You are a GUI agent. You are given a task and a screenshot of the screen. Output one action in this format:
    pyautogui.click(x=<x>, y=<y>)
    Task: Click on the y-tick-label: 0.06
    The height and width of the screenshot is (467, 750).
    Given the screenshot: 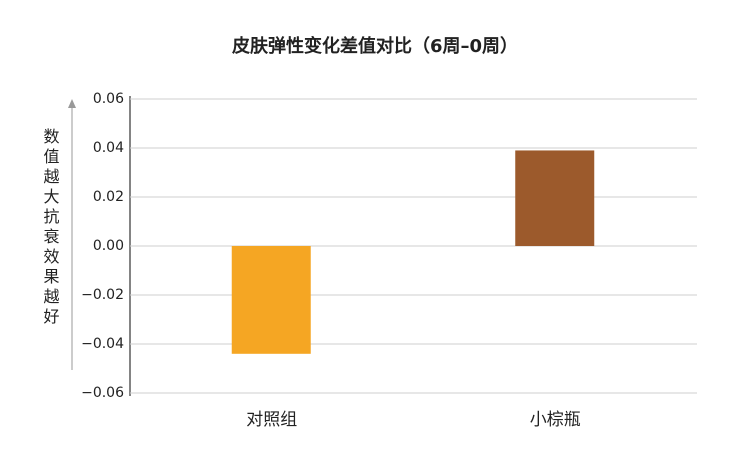 What is the action you would take?
    pyautogui.click(x=108, y=99)
    